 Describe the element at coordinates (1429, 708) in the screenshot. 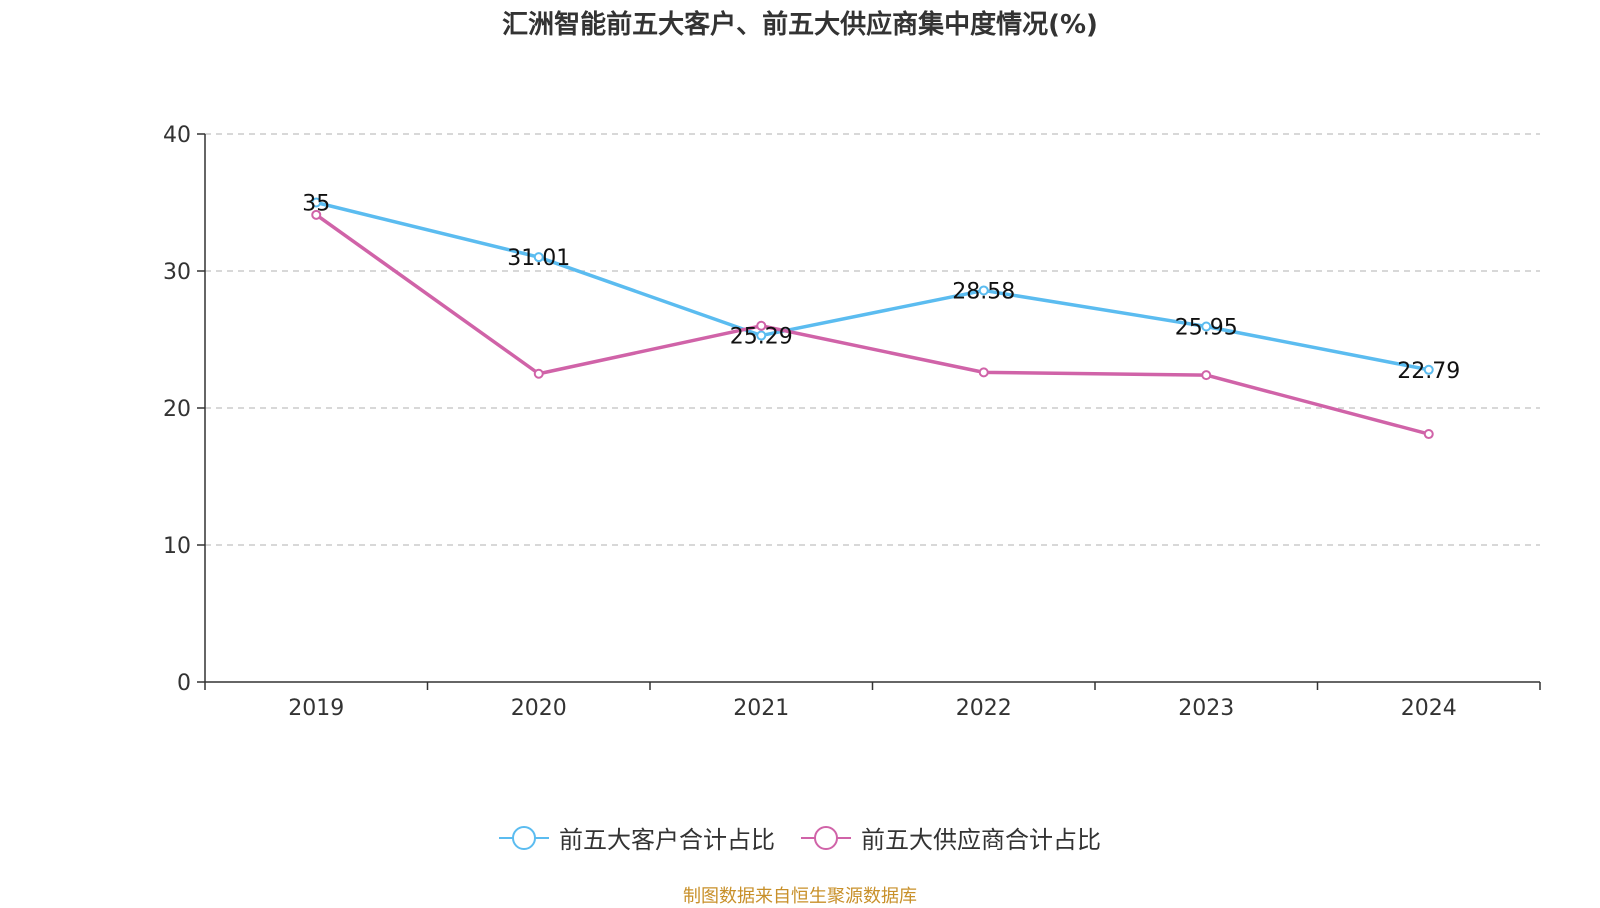

I see `x-tick-label: 2024` at that location.